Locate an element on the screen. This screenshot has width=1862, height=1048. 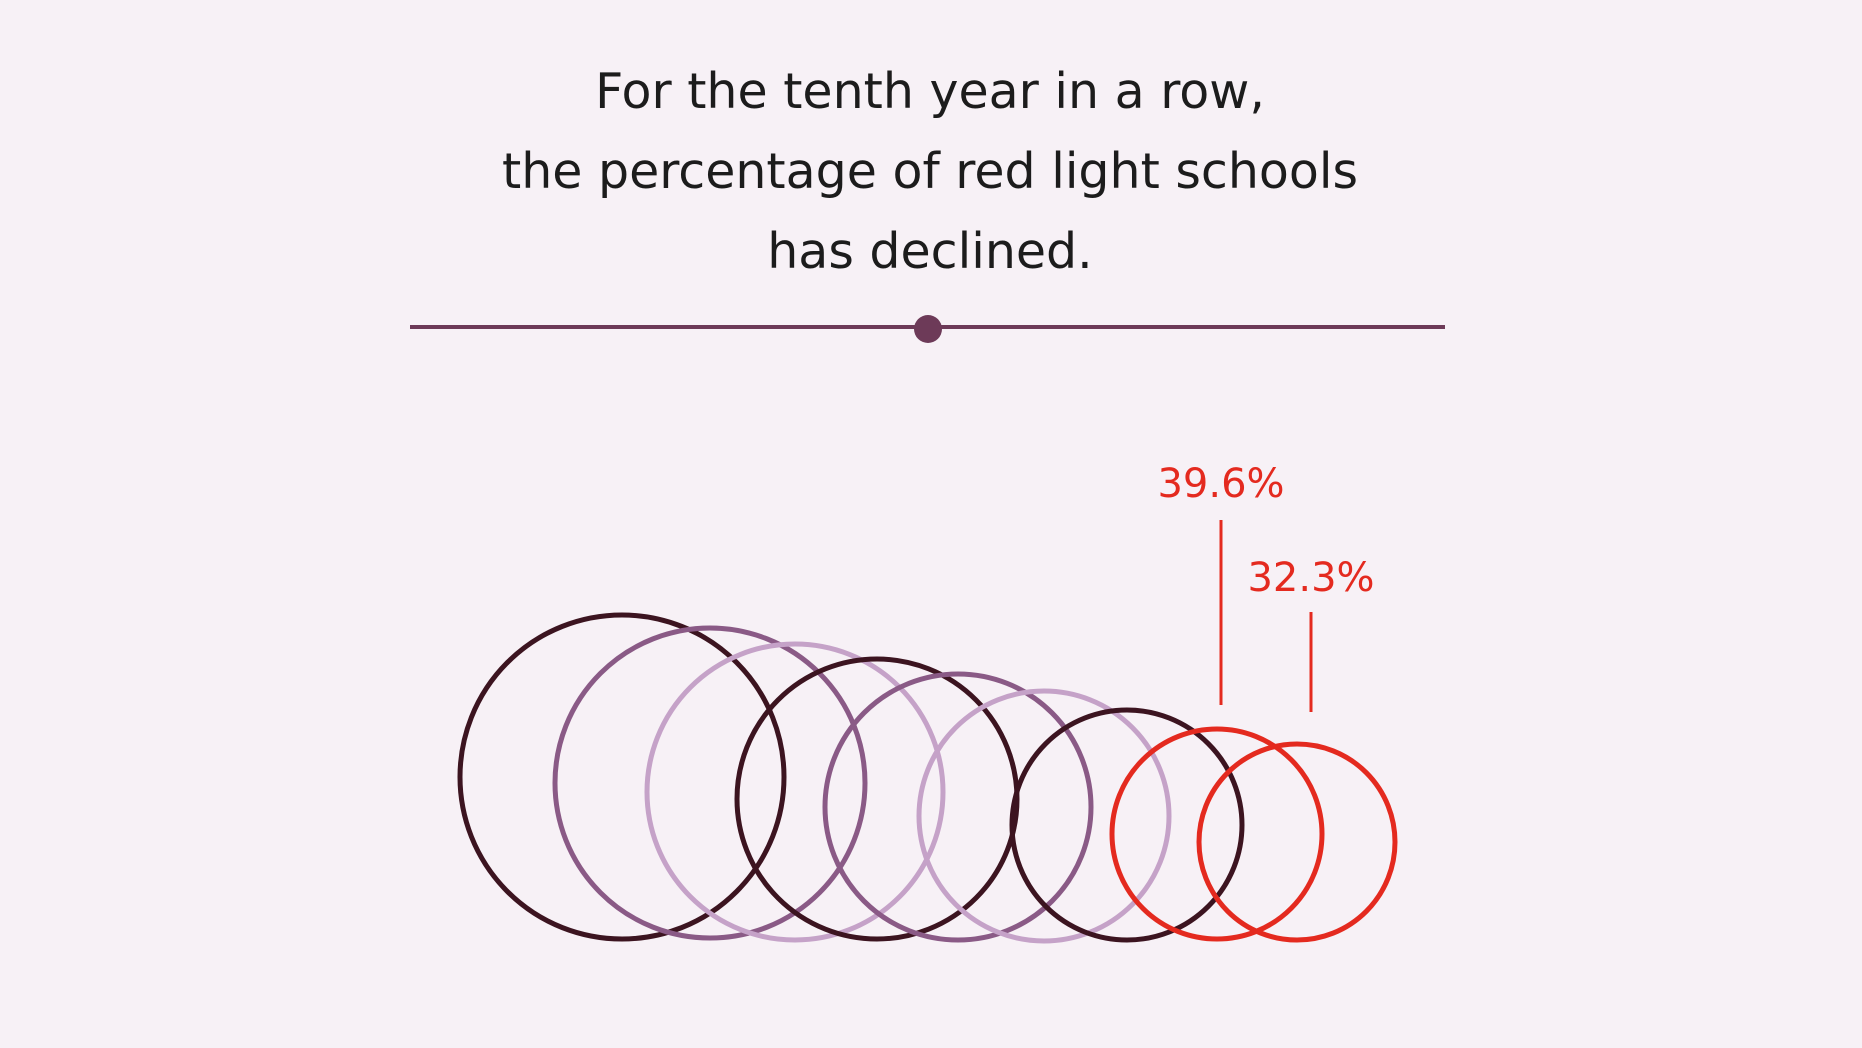
value-label-9: 32.3% is located at coordinates (1310, 578).